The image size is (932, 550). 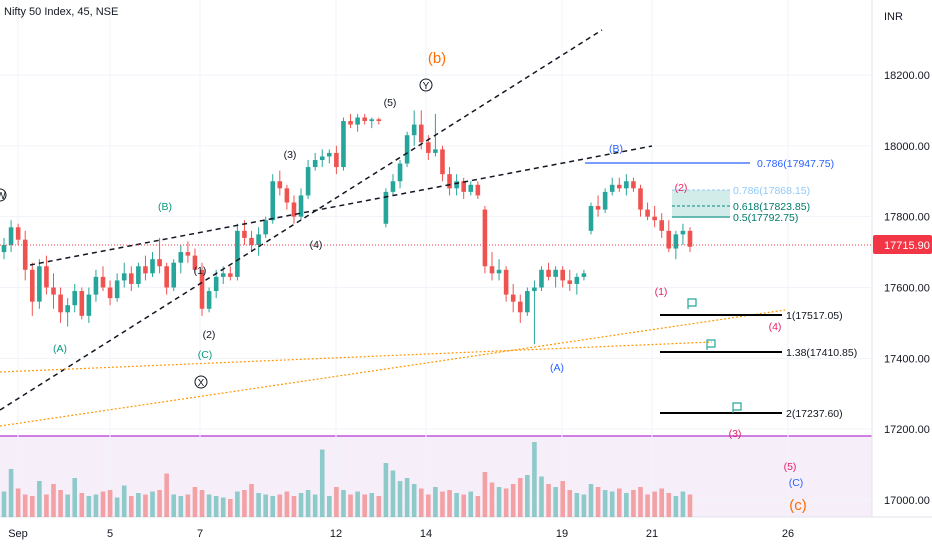 I want to click on fib-label-r5: 0.5(17792.75), so click(x=765, y=218).